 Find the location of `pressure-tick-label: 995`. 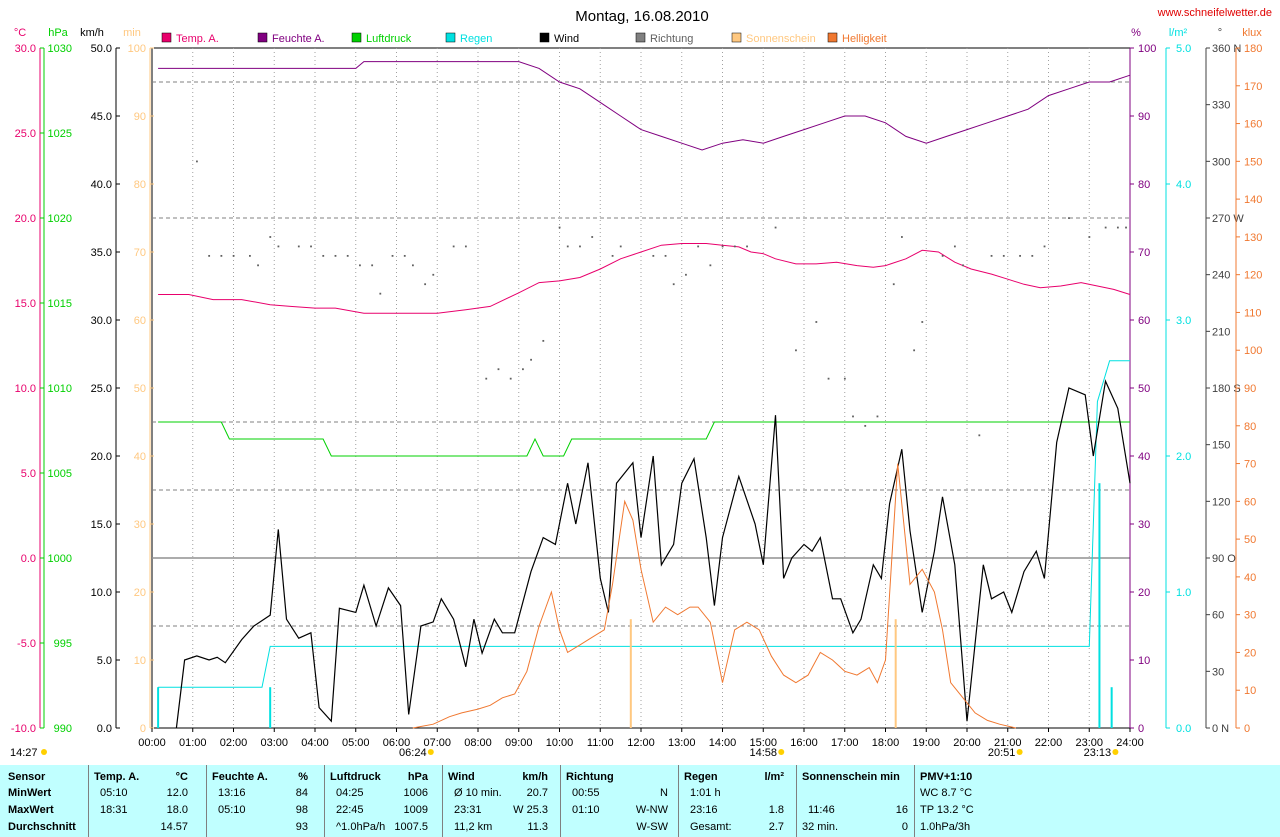

pressure-tick-label: 995 is located at coordinates (63, 644).